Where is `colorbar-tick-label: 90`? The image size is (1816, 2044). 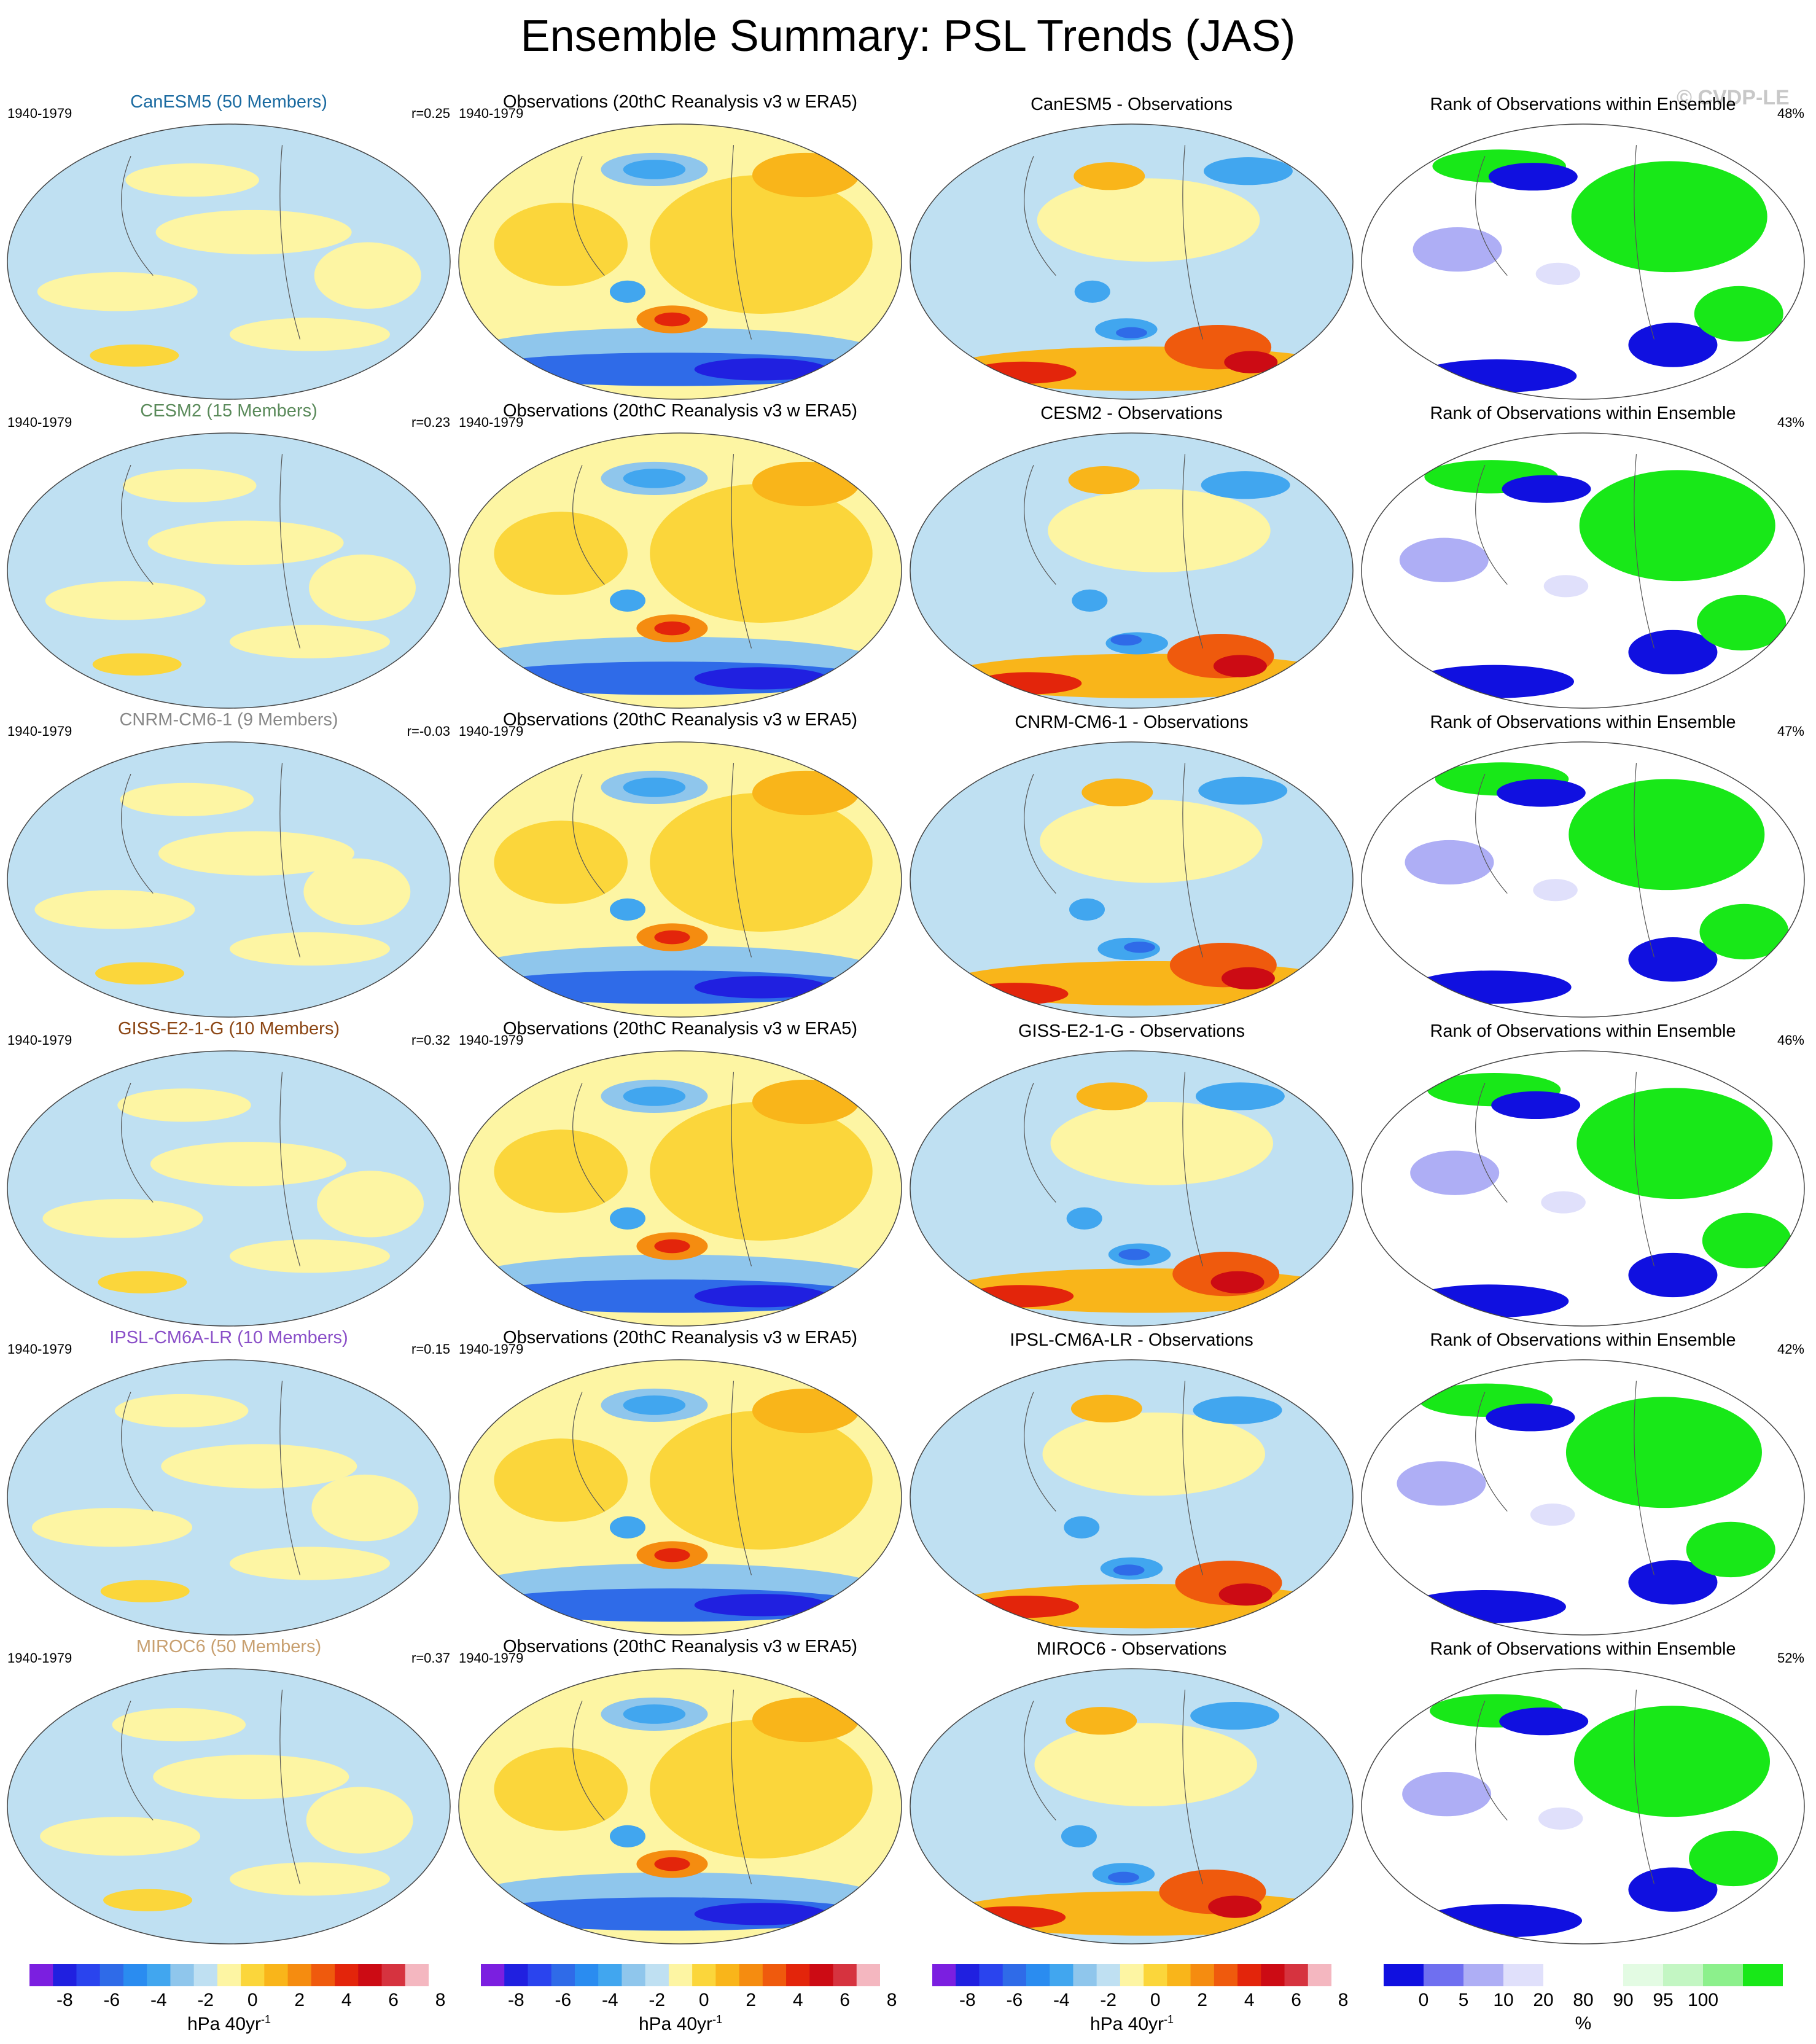 colorbar-tick-label: 90 is located at coordinates (1623, 2000).